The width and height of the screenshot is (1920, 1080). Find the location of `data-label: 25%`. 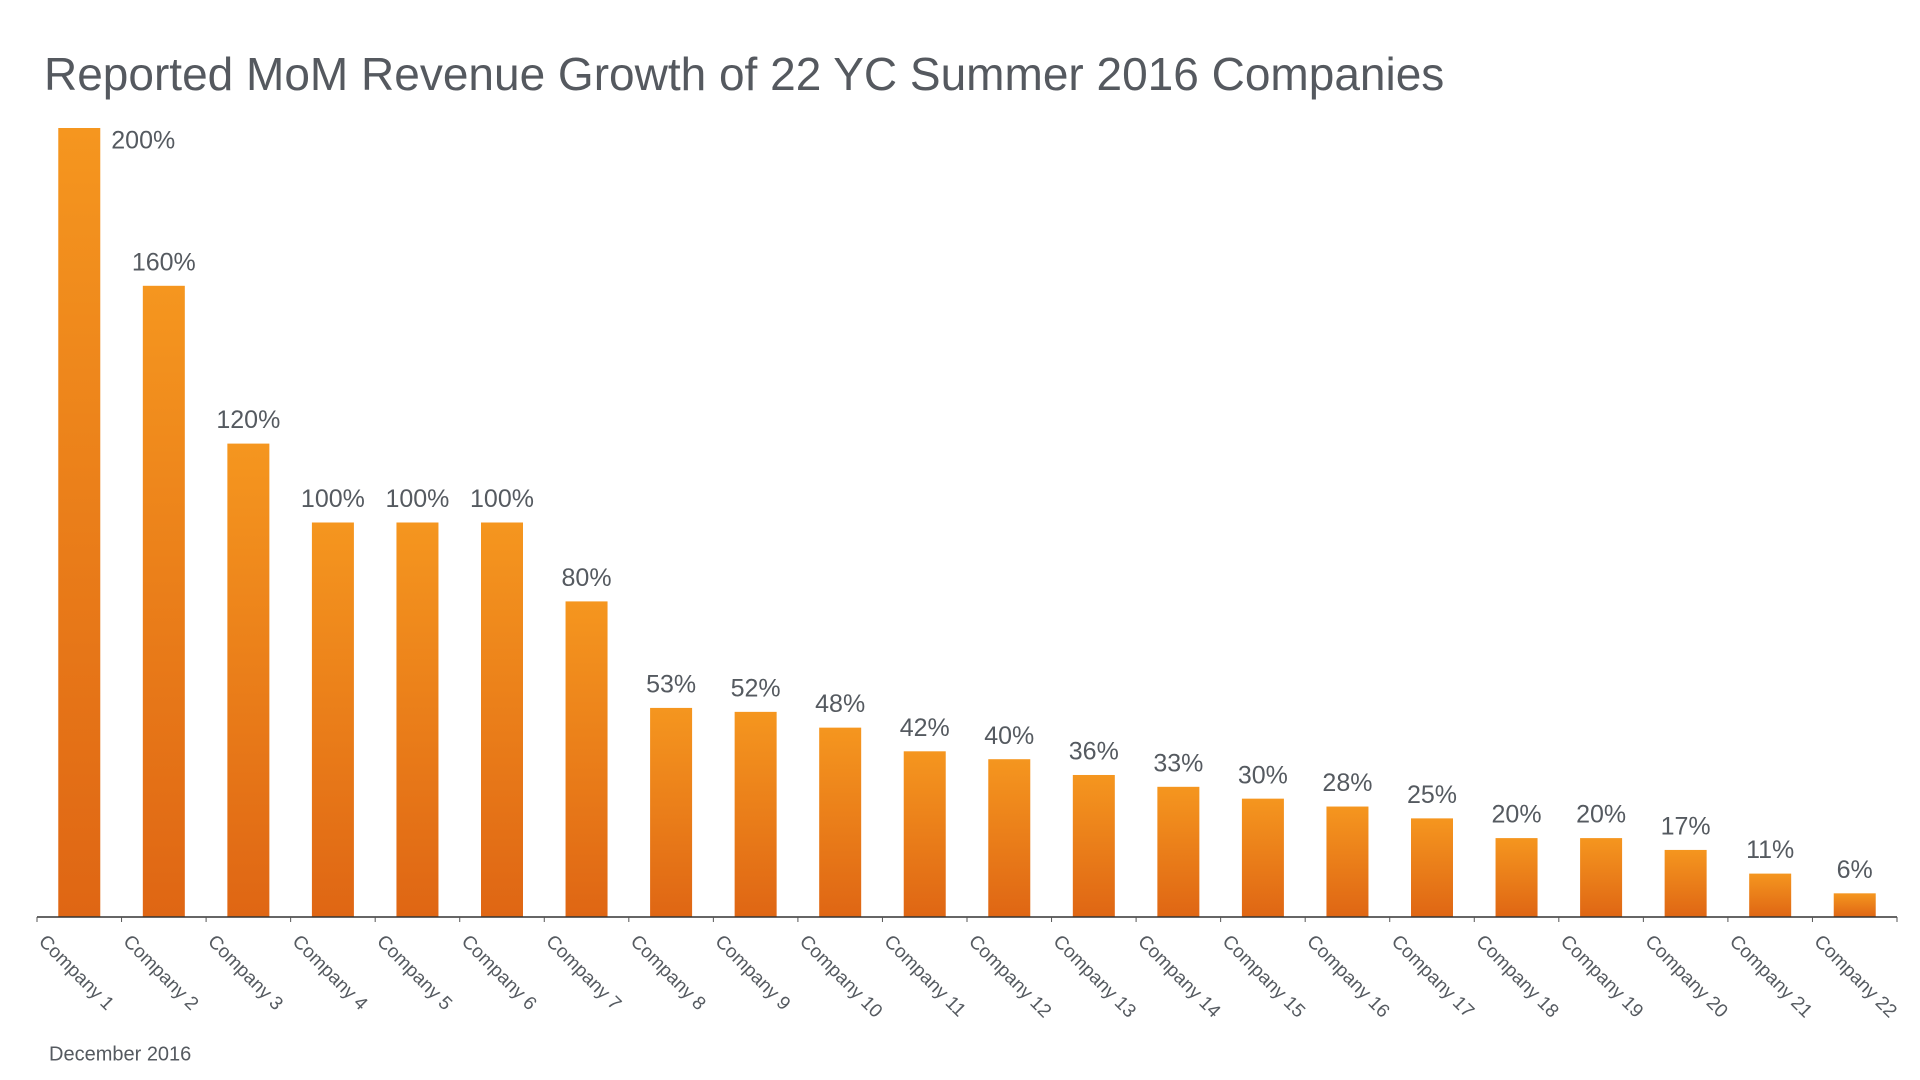

data-label: 25% is located at coordinates (1432, 795).